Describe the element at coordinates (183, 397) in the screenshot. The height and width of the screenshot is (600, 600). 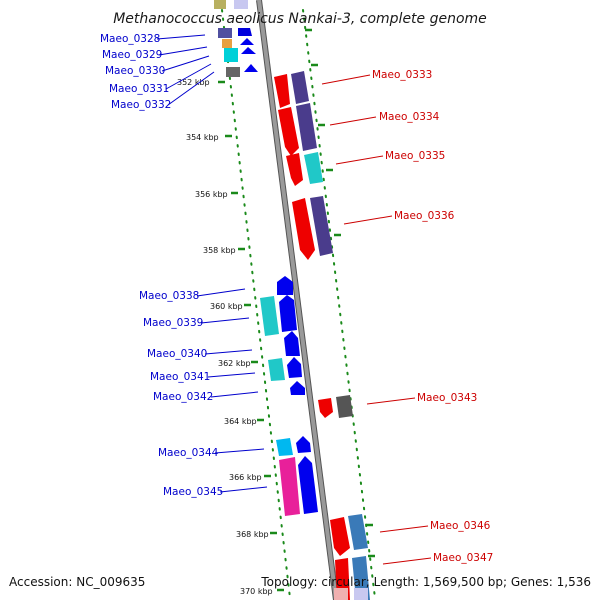
I see `gene-label: Maeo_0342` at that location.